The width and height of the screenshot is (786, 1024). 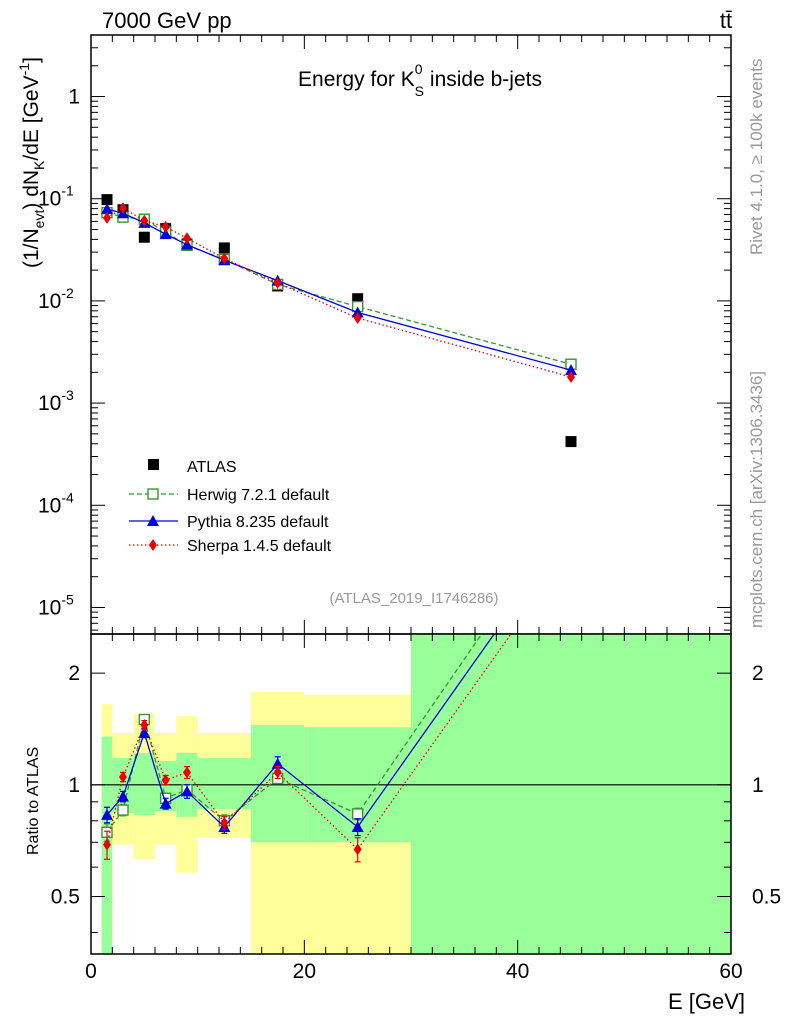 I want to click on main-y-tick-label: 10⁻⁴, so click(x=56, y=503).